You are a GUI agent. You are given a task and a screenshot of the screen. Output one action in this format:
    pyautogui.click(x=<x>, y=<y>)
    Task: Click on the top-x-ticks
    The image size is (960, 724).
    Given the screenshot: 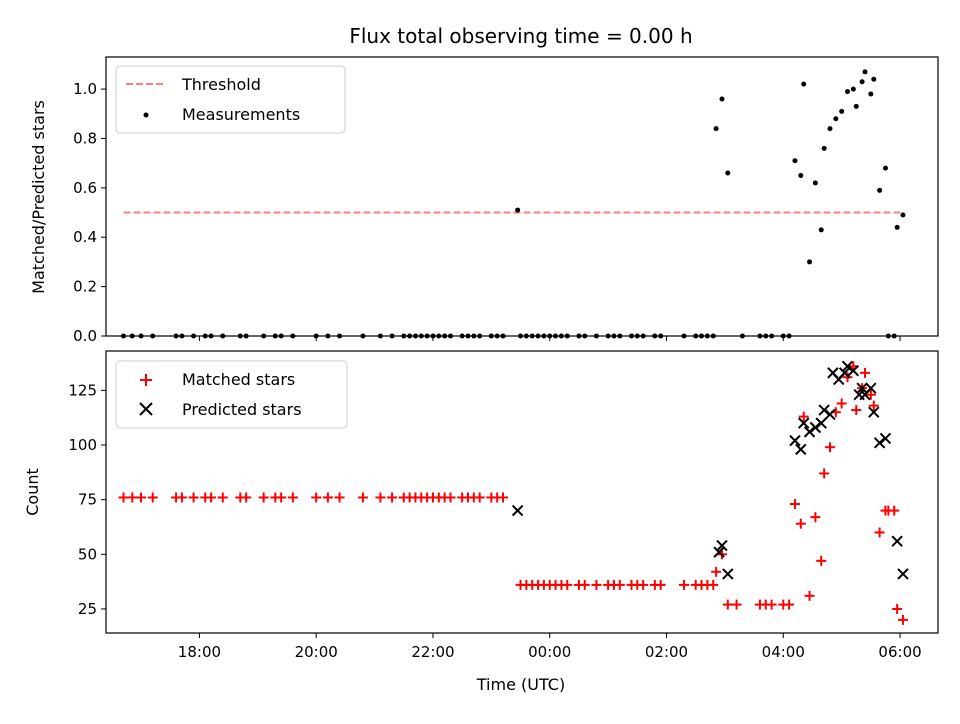 What is the action you would take?
    pyautogui.click(x=549, y=338)
    